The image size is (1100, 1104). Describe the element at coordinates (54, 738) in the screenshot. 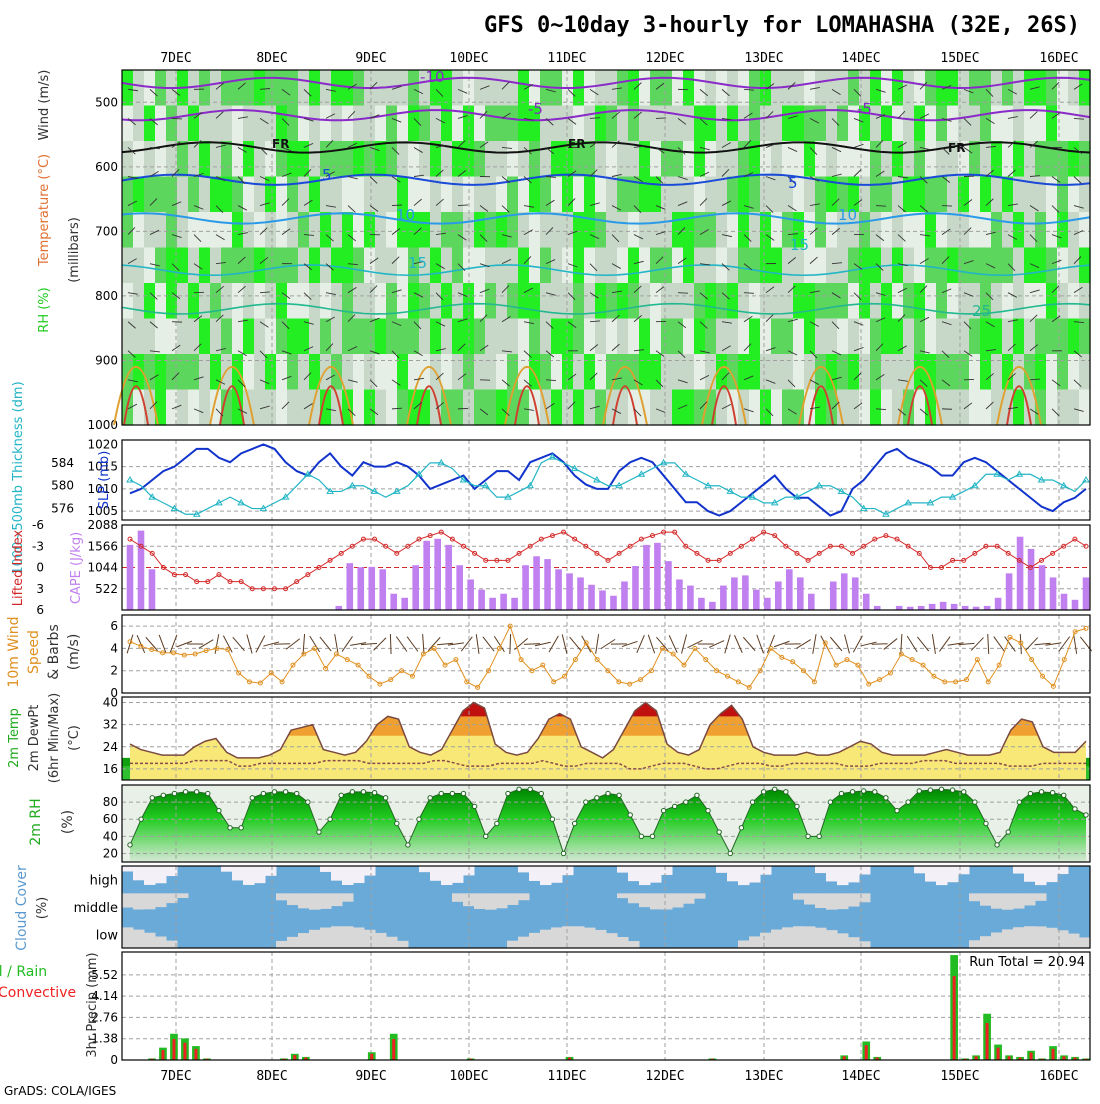

I see `temp2m-axis-label-c: (6hr Min/Max)` at that location.